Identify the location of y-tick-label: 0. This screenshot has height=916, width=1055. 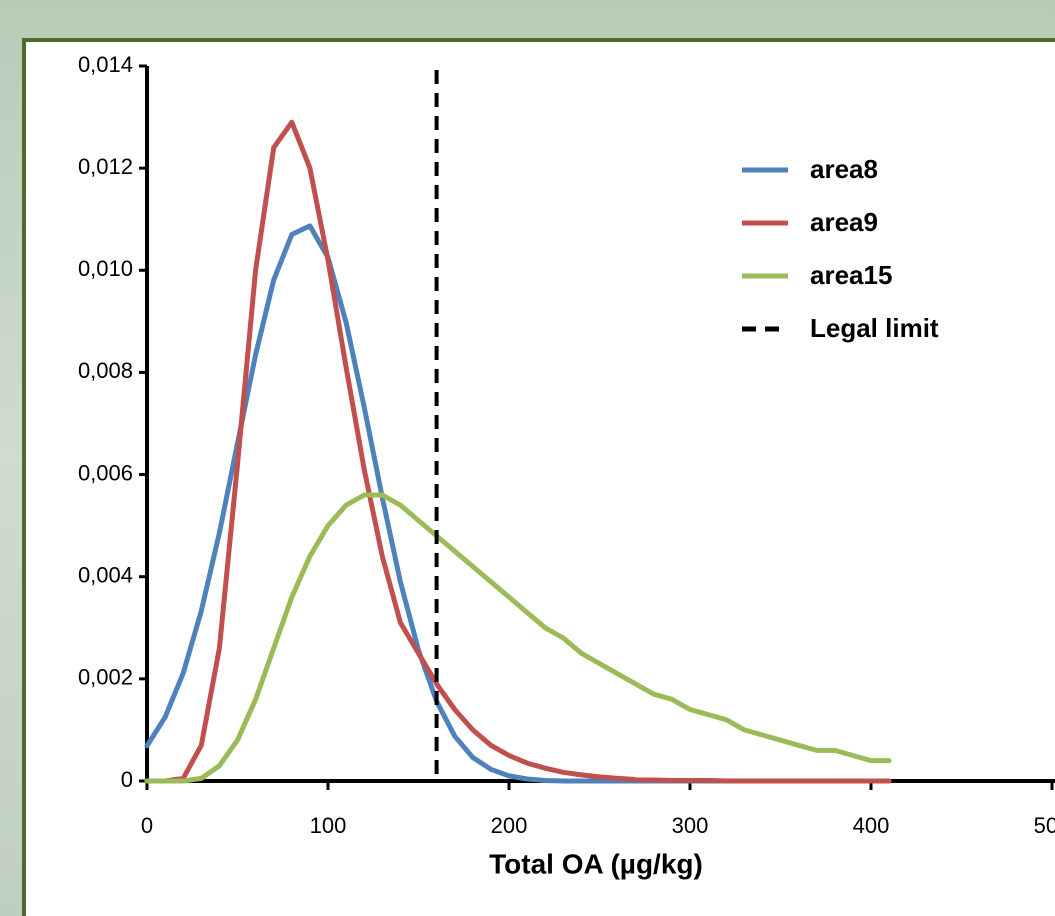
(127, 779).